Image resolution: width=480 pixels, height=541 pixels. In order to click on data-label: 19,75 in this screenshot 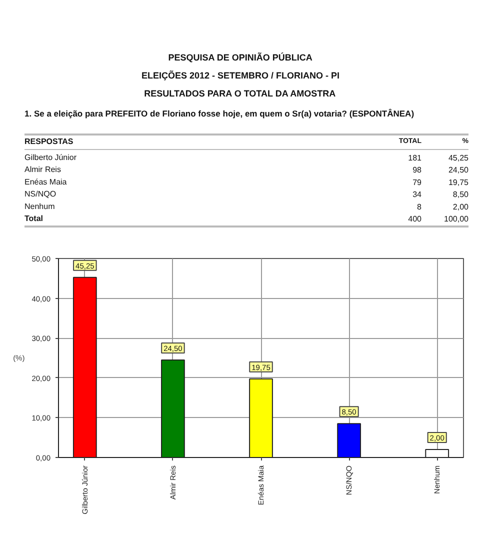, I will do `click(459, 182)`.